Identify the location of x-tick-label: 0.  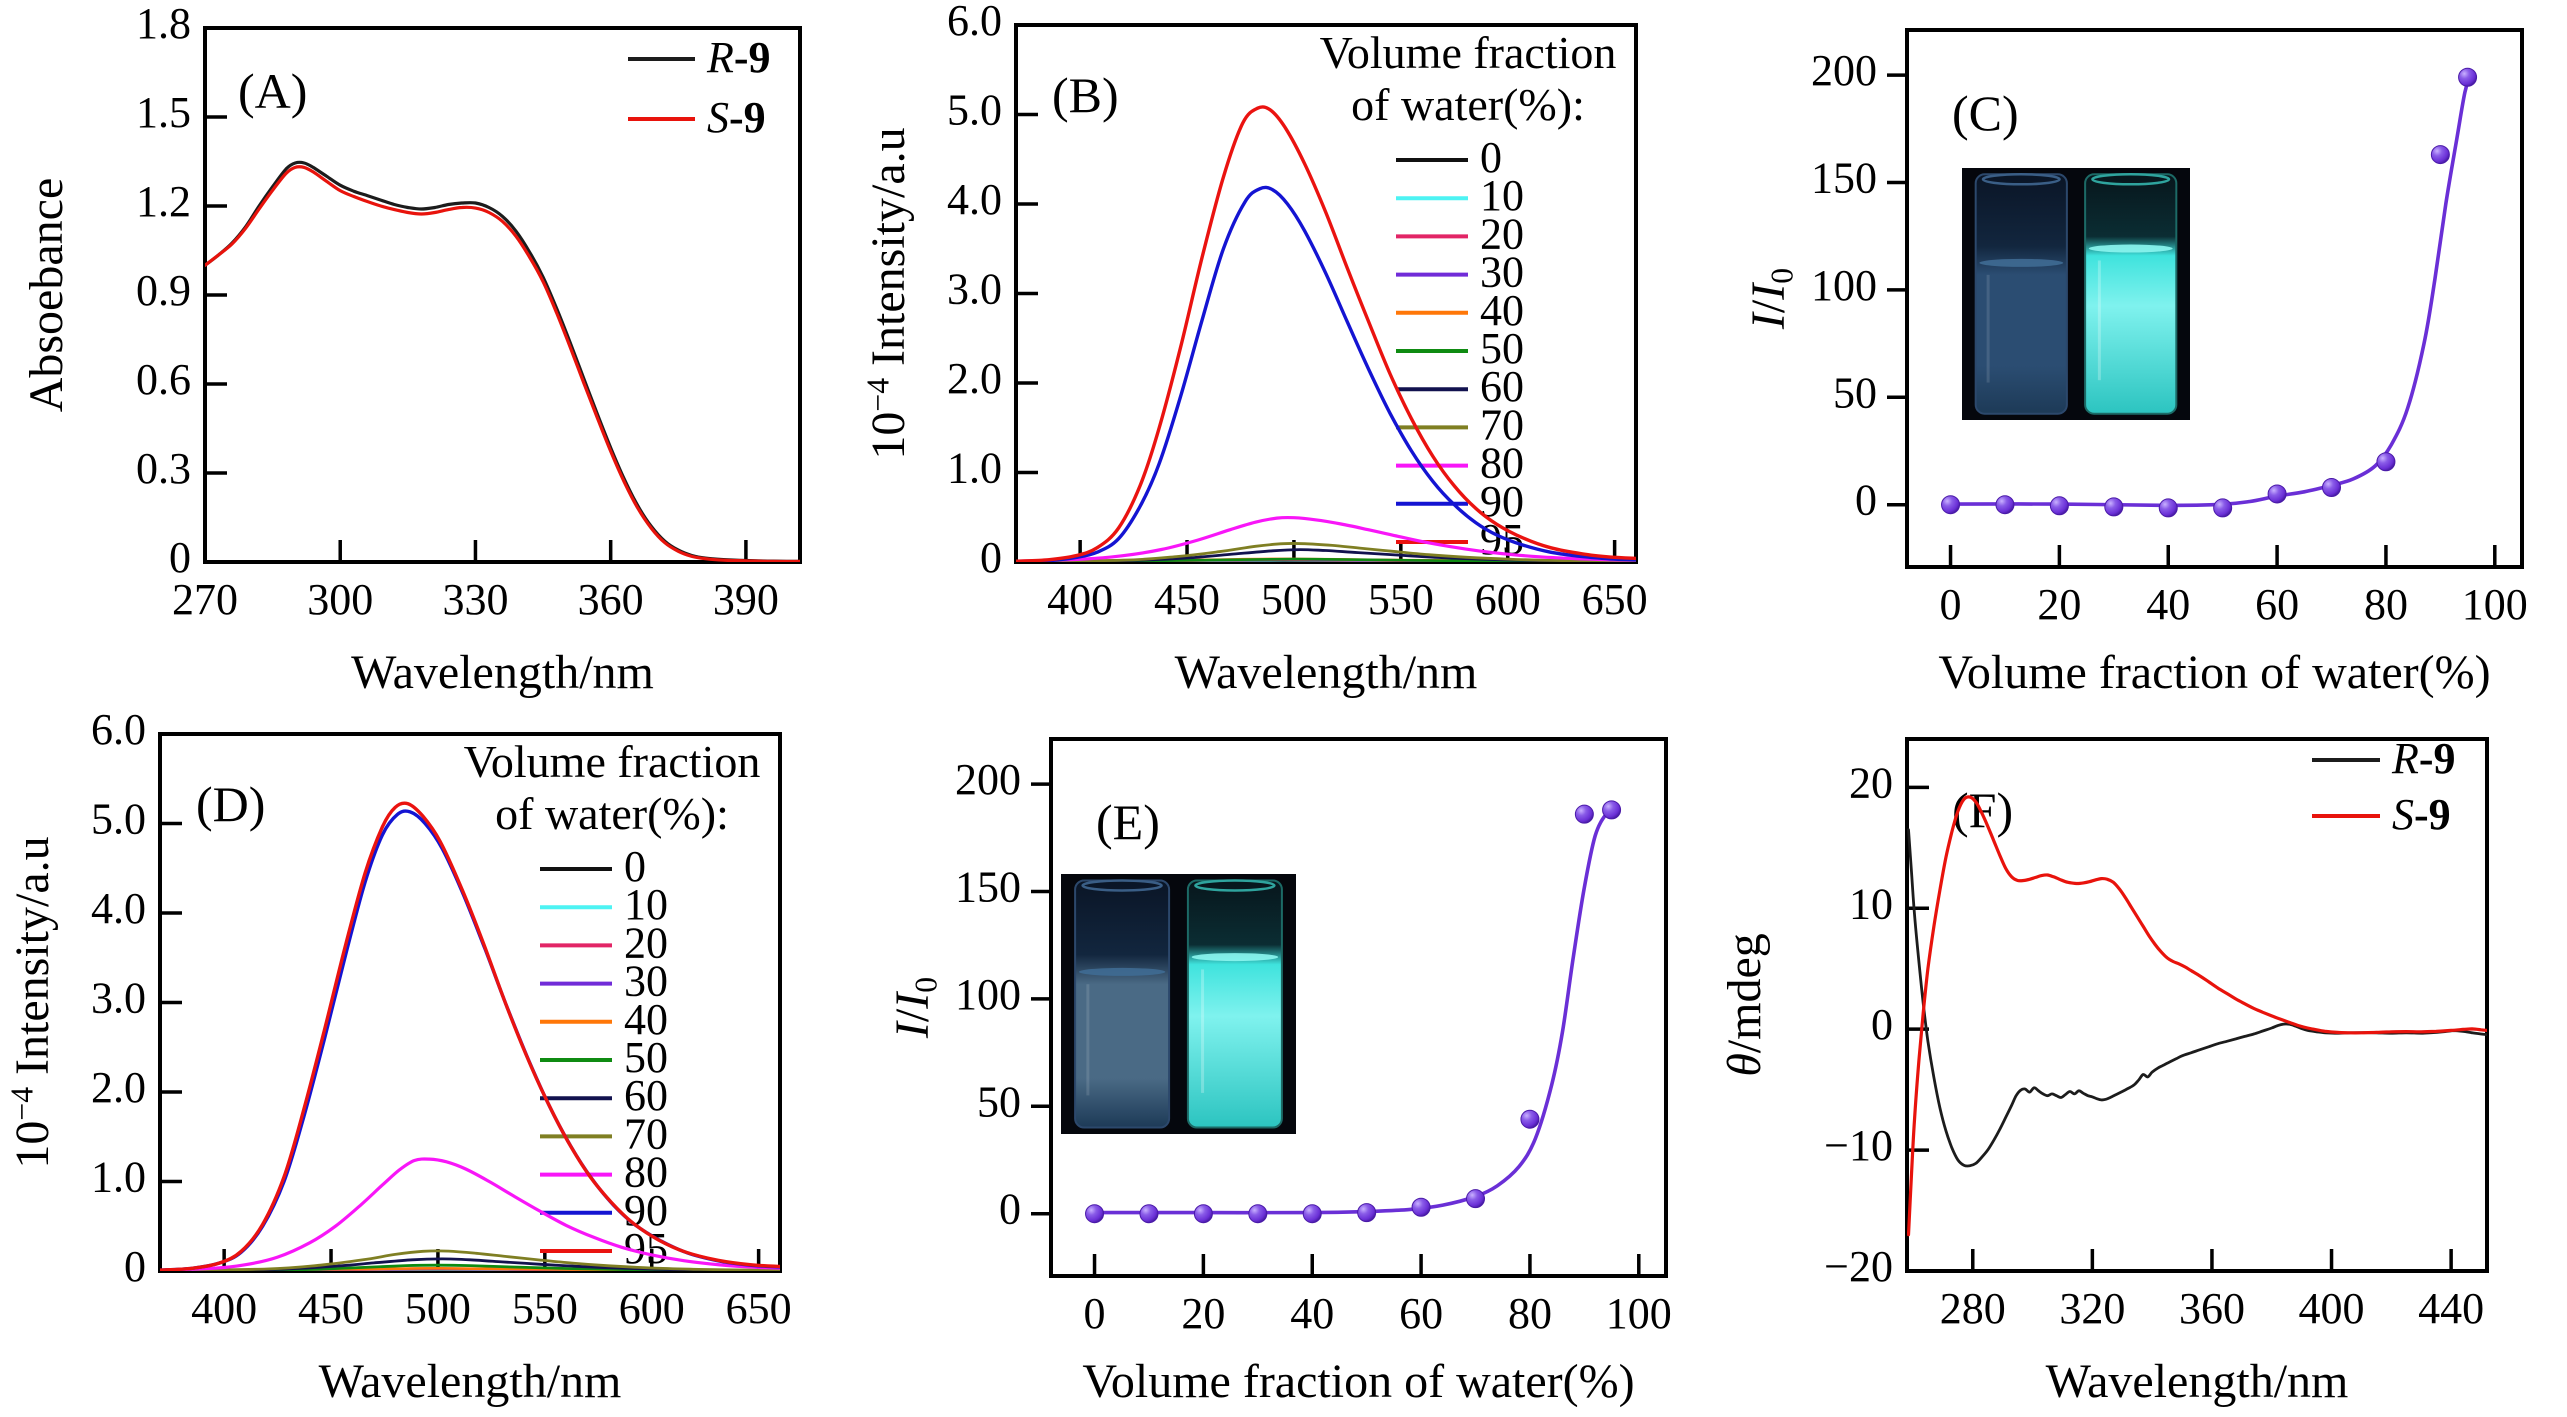
(1951, 604).